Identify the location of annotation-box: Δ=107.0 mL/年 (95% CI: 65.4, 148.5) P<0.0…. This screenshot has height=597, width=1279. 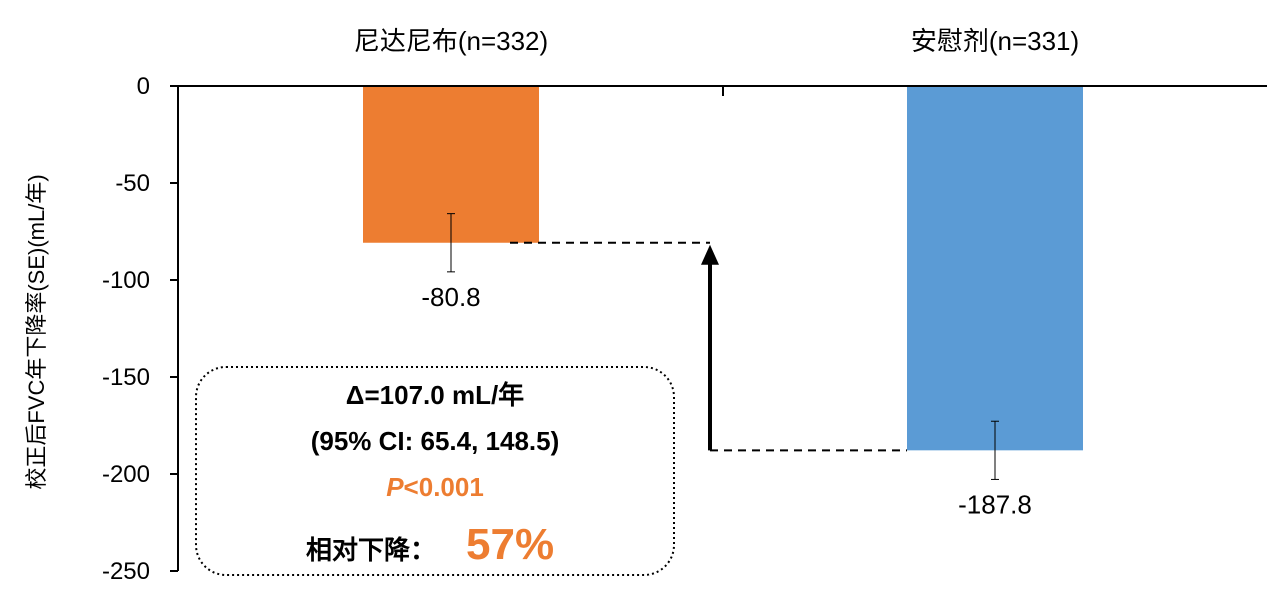
(435, 471).